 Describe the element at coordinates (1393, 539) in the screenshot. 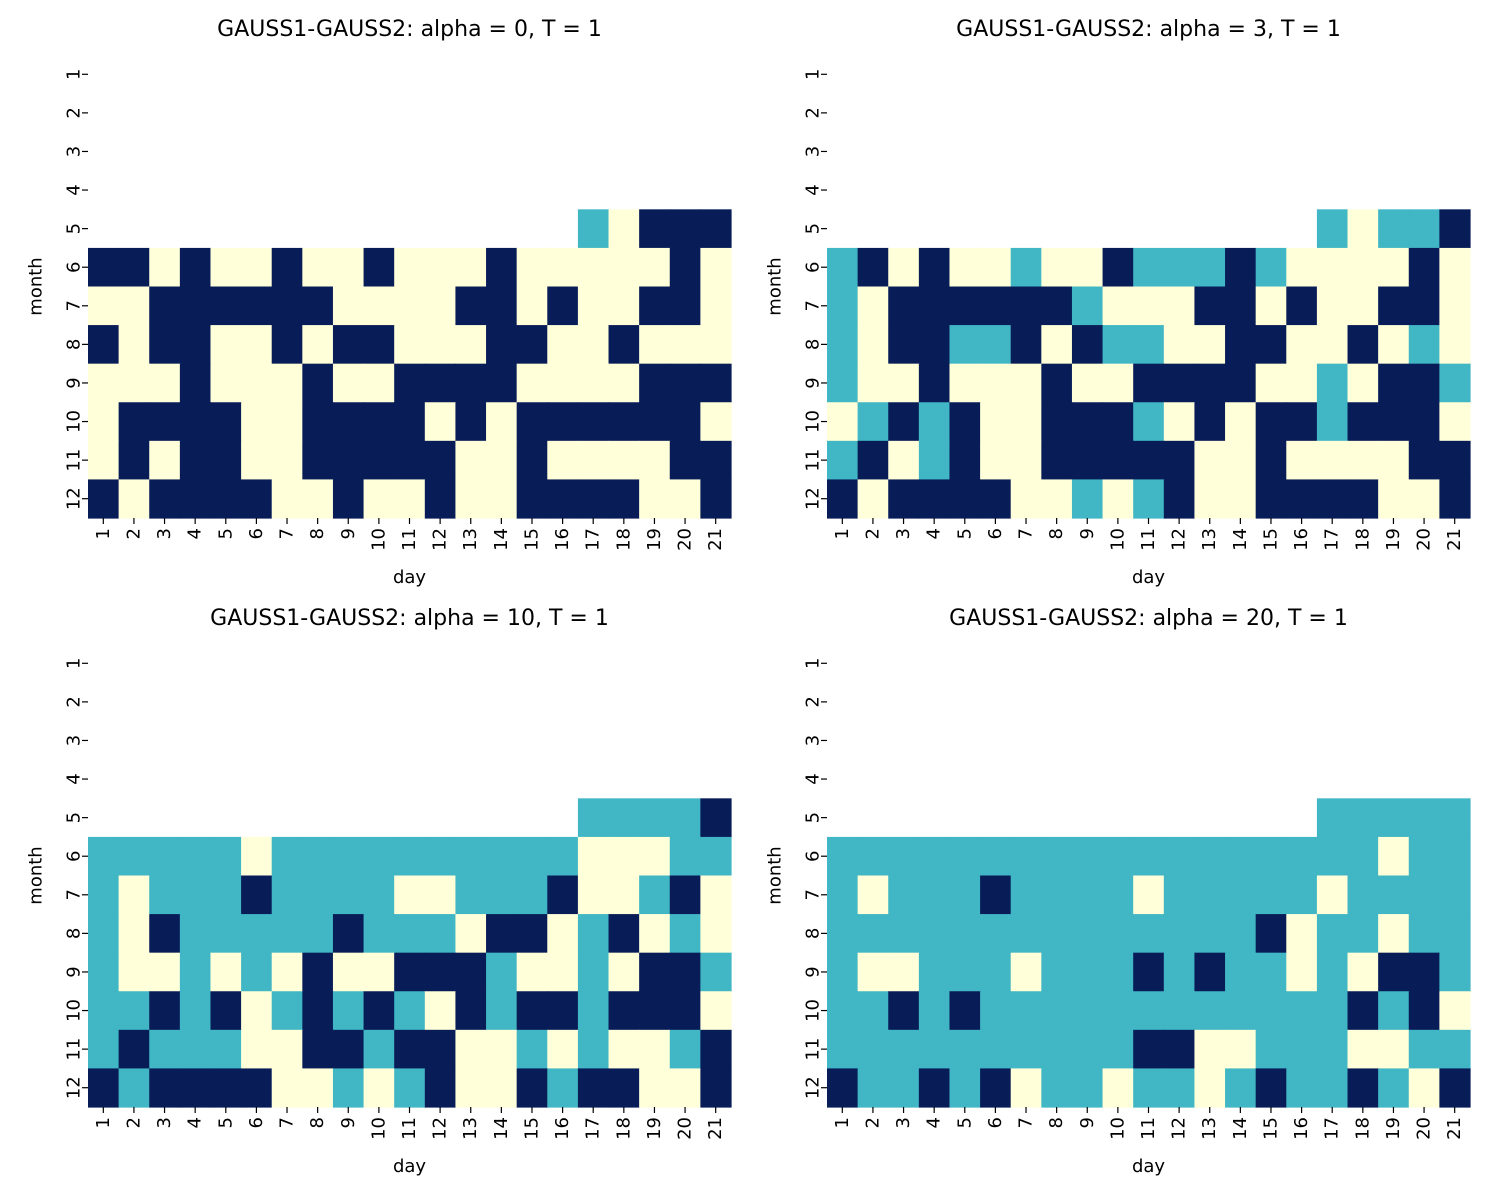

I see `x-tick-label: 19` at that location.